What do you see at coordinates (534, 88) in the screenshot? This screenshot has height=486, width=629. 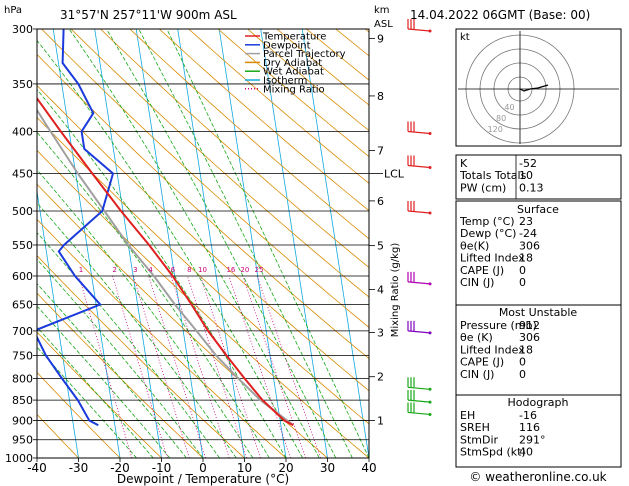 I see `hodograph-trace` at bounding box center [534, 88].